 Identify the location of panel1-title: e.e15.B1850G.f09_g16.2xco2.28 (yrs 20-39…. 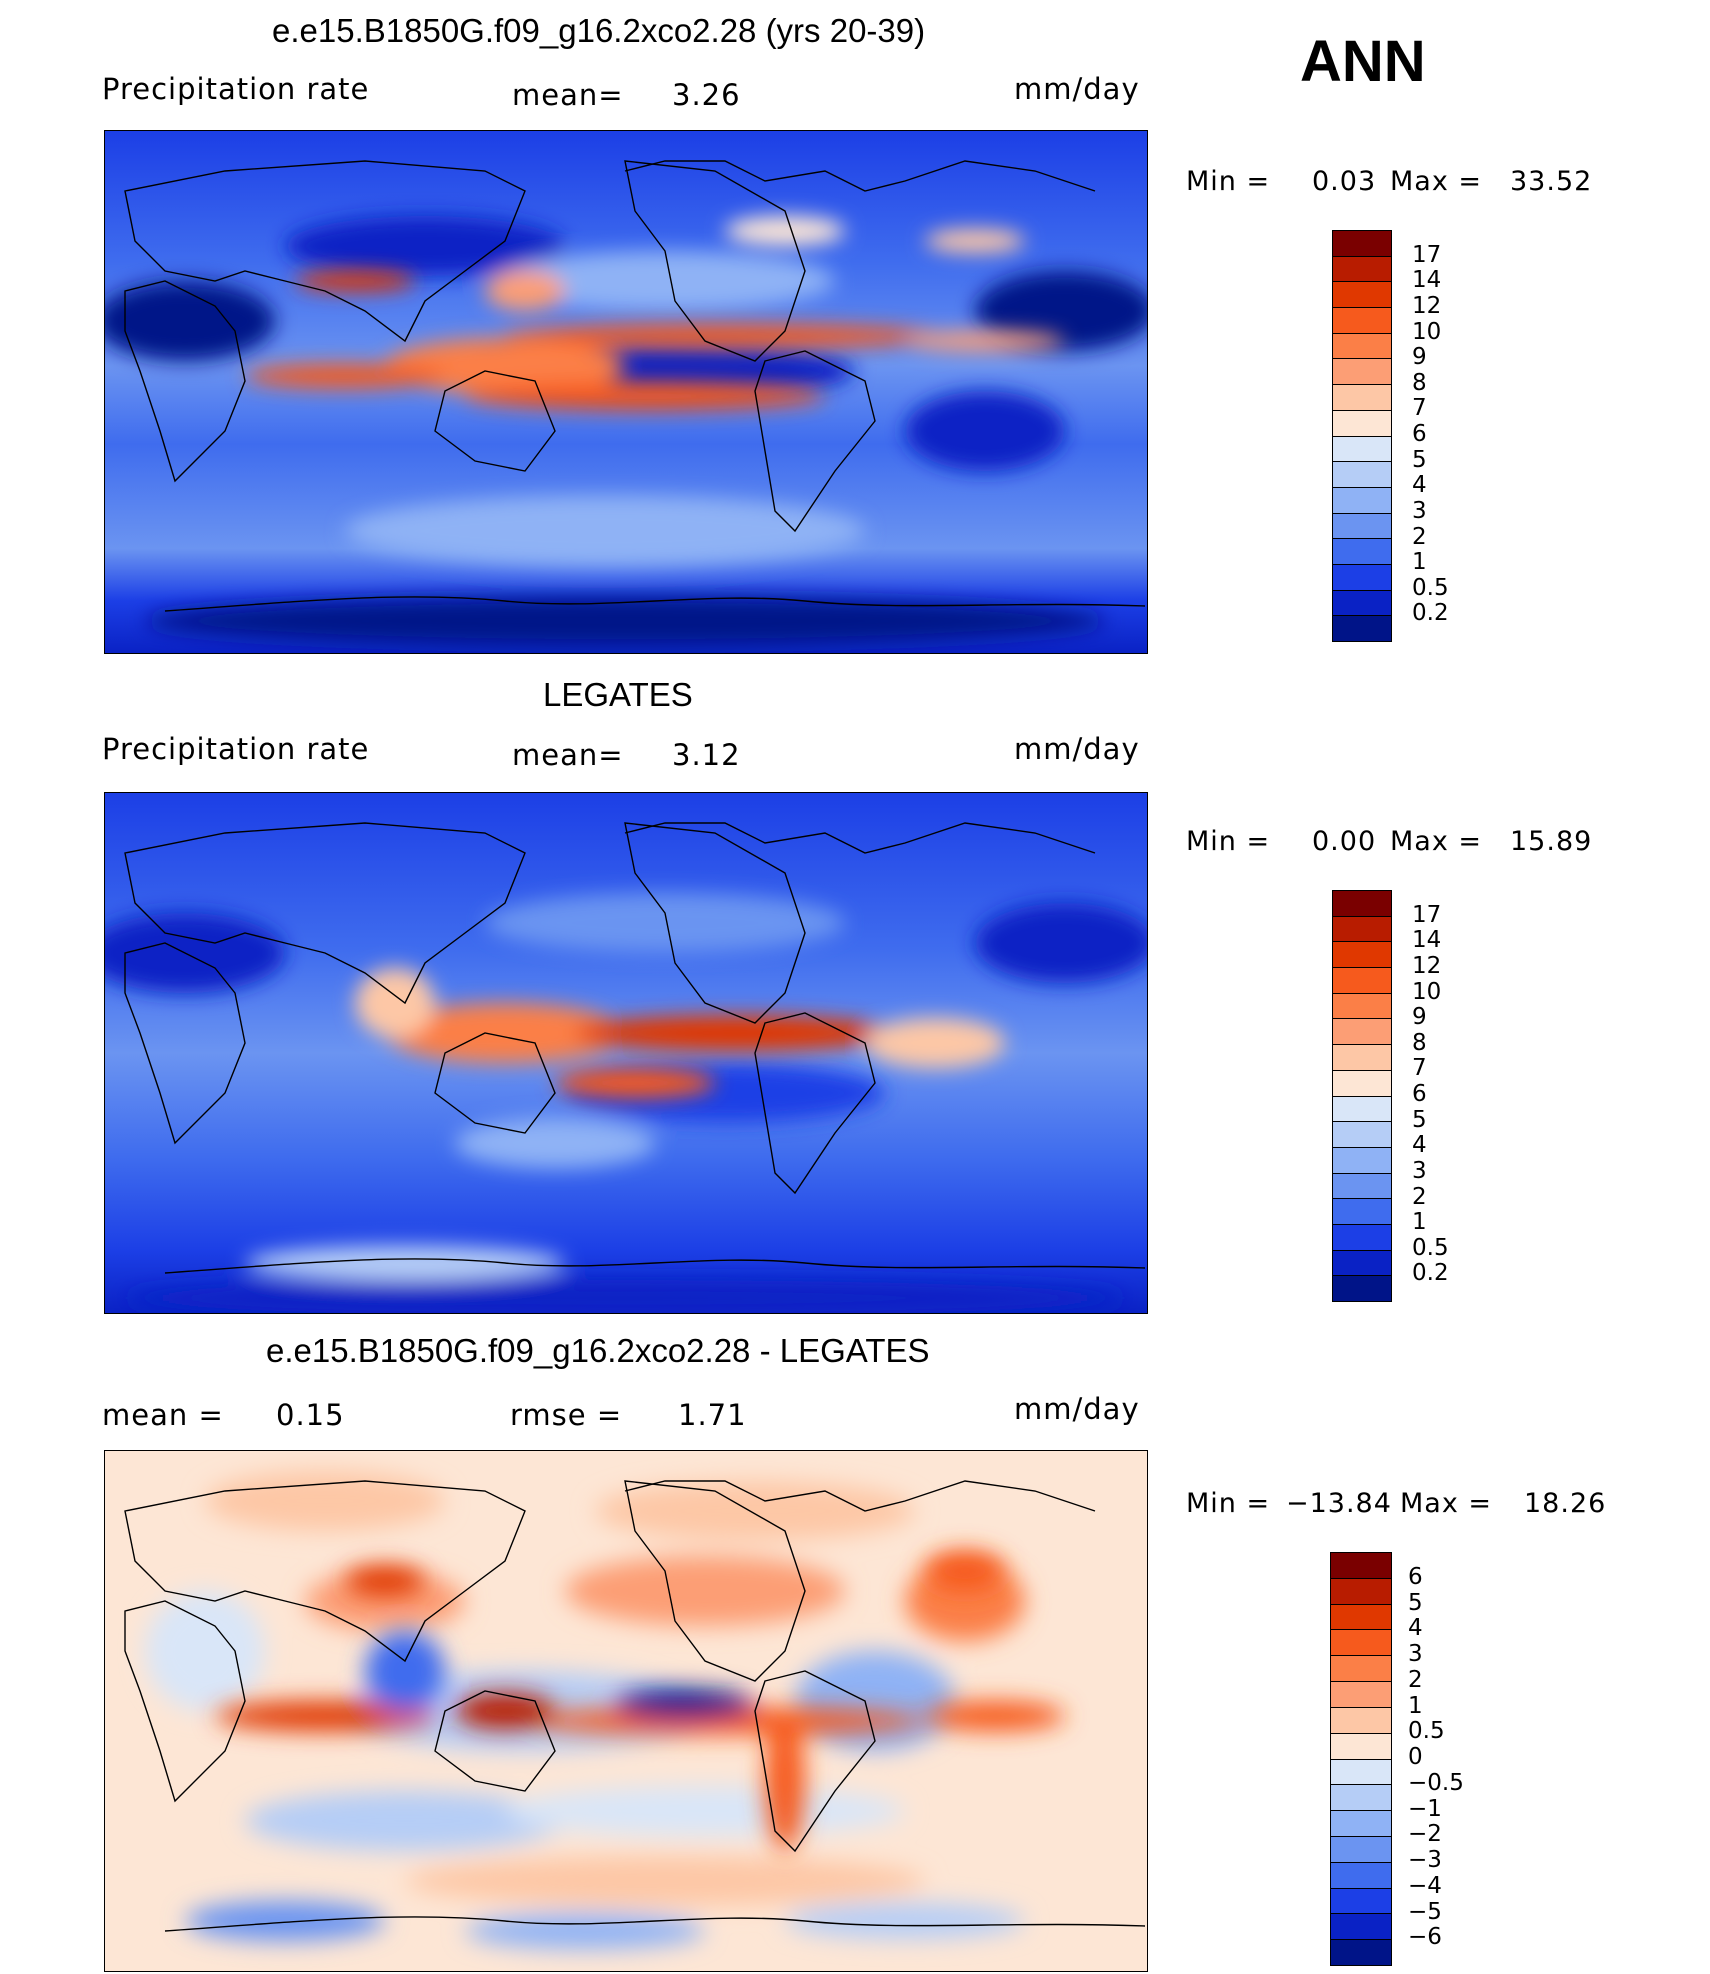
(599, 30).